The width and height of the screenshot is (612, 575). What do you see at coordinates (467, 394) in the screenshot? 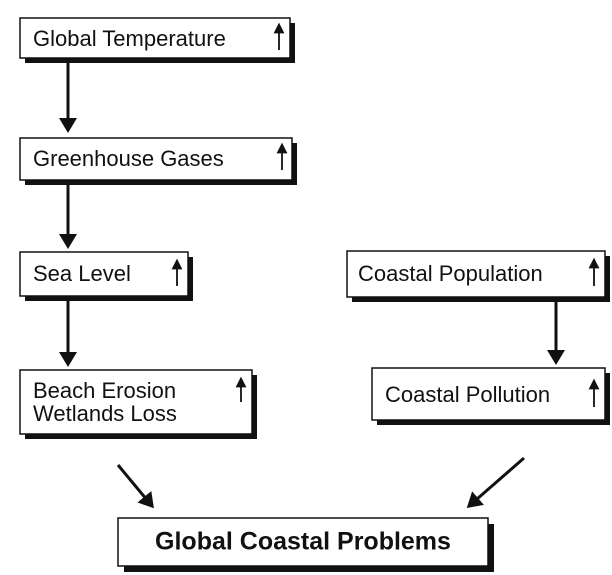
I see `node-label: Coastal Pollution` at bounding box center [467, 394].